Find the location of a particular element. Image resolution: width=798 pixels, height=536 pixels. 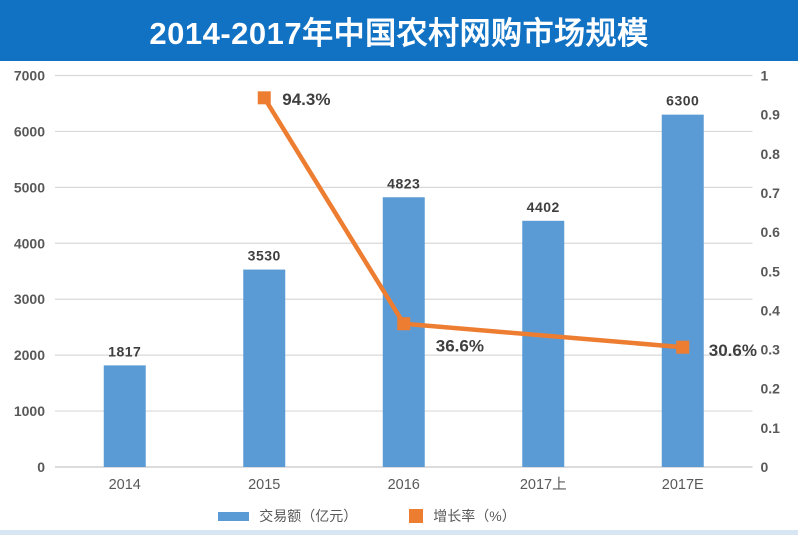

chart-title-banner: 2014-2017年中国农村网购市场规模 is located at coordinates (399, 30).